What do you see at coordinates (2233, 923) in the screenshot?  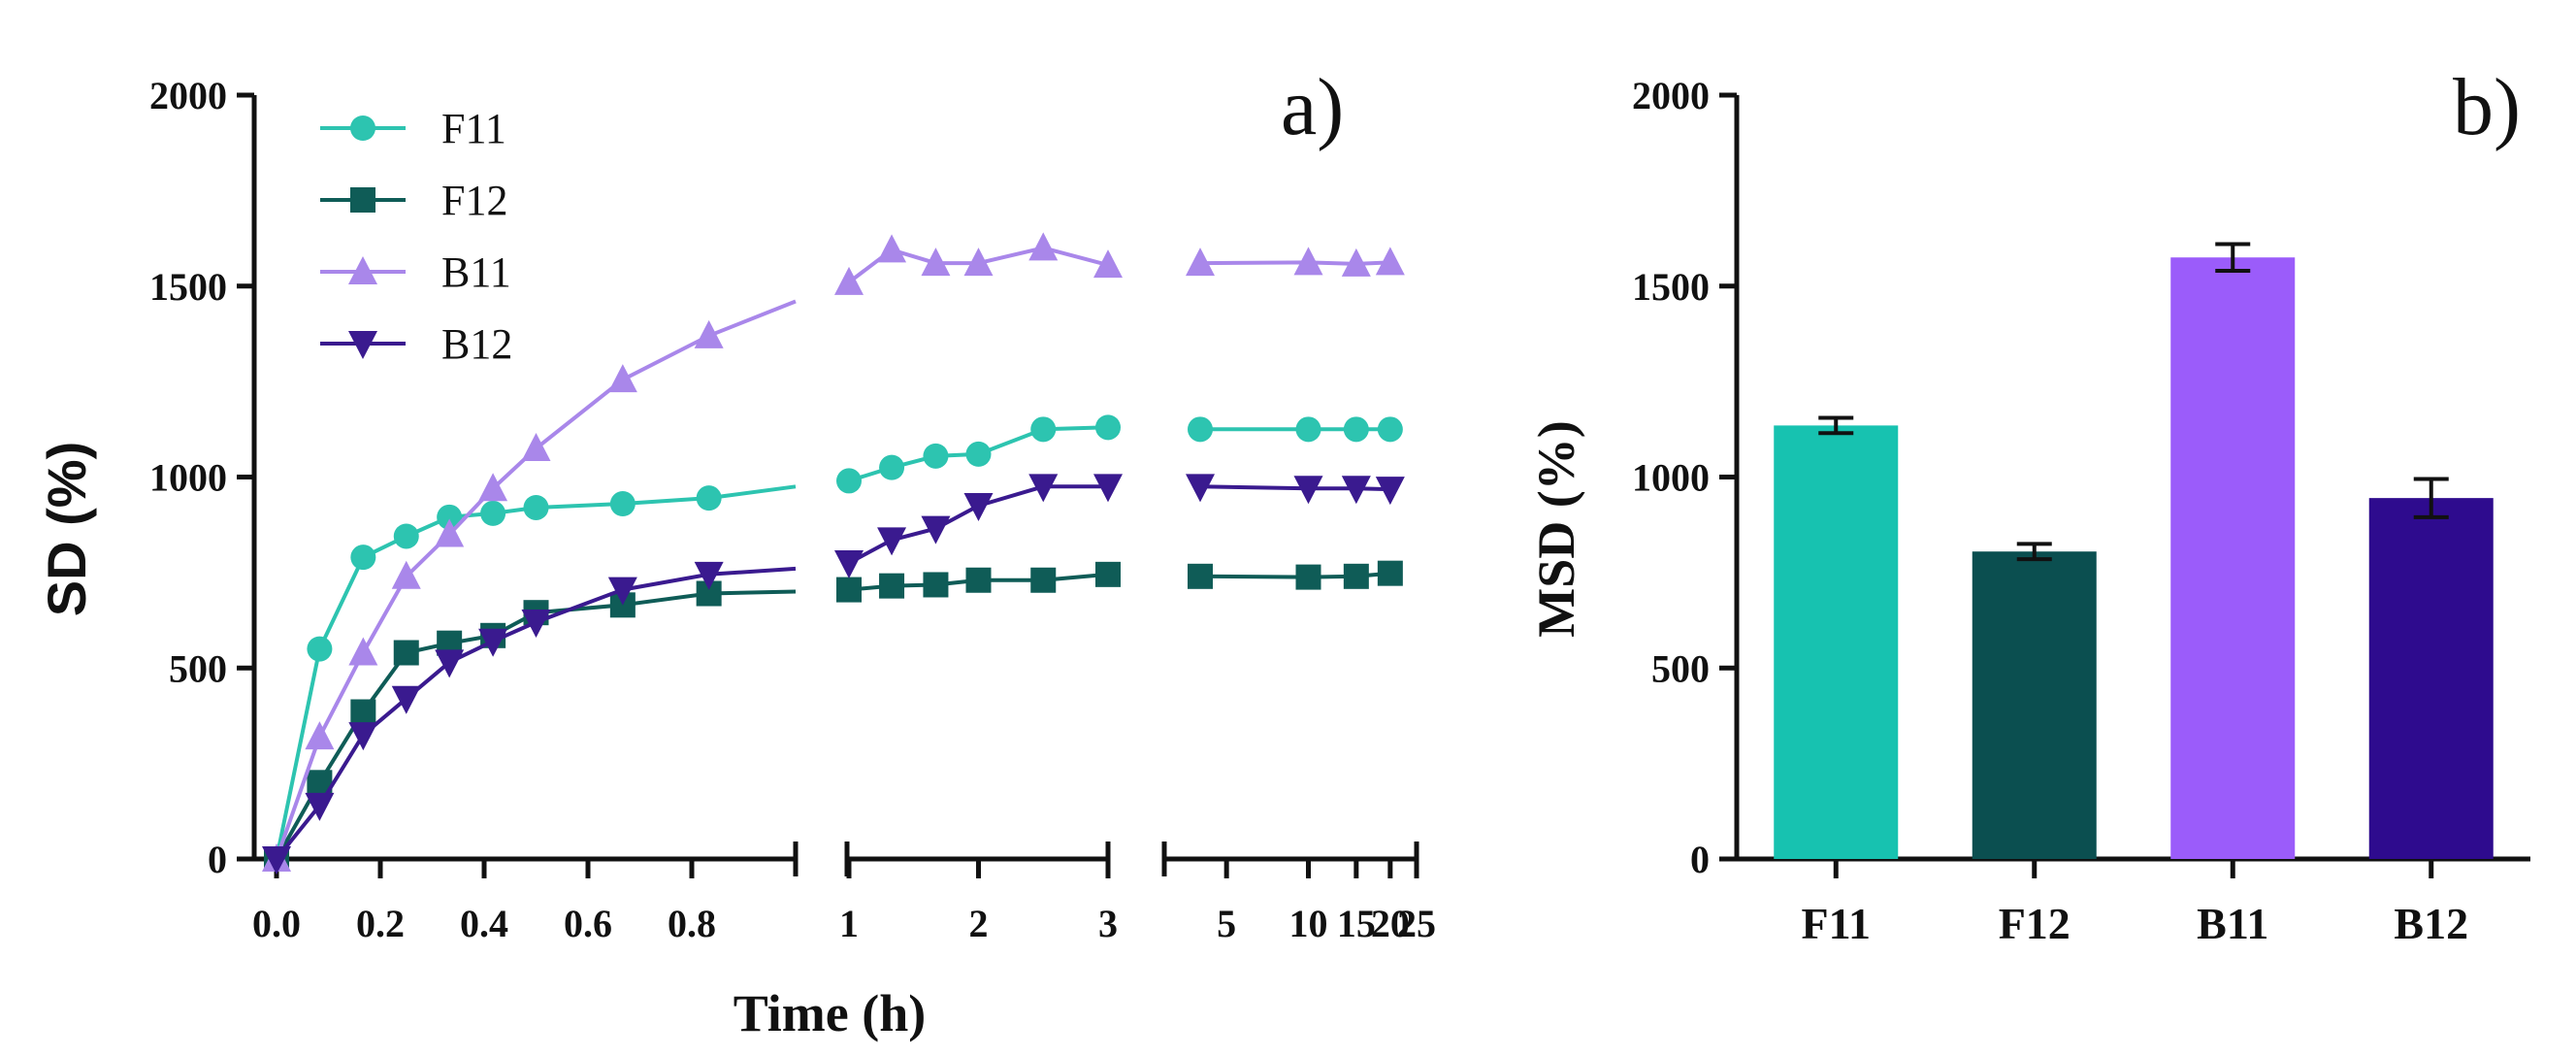 I see `panel-b-x-tick-label: B11` at bounding box center [2233, 923].